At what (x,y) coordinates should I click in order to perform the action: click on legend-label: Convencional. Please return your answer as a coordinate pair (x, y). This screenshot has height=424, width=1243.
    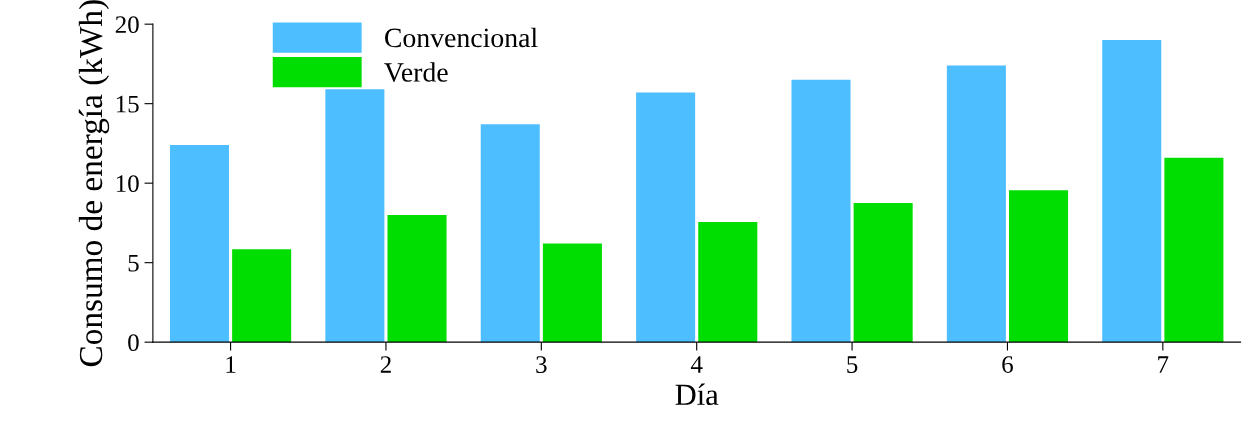
    Looking at the image, I should click on (461, 37).